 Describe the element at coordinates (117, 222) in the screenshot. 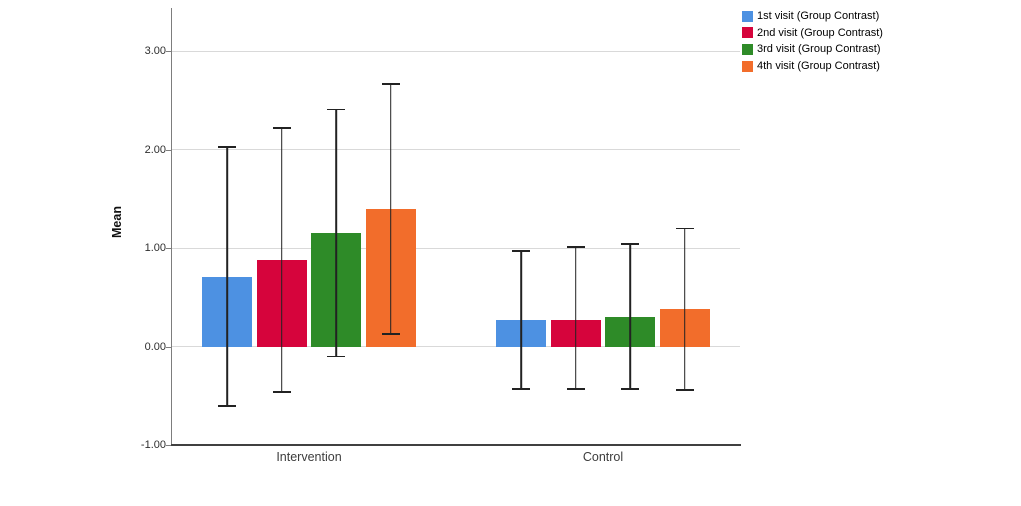

I see `y-axis-title: Mean` at that location.